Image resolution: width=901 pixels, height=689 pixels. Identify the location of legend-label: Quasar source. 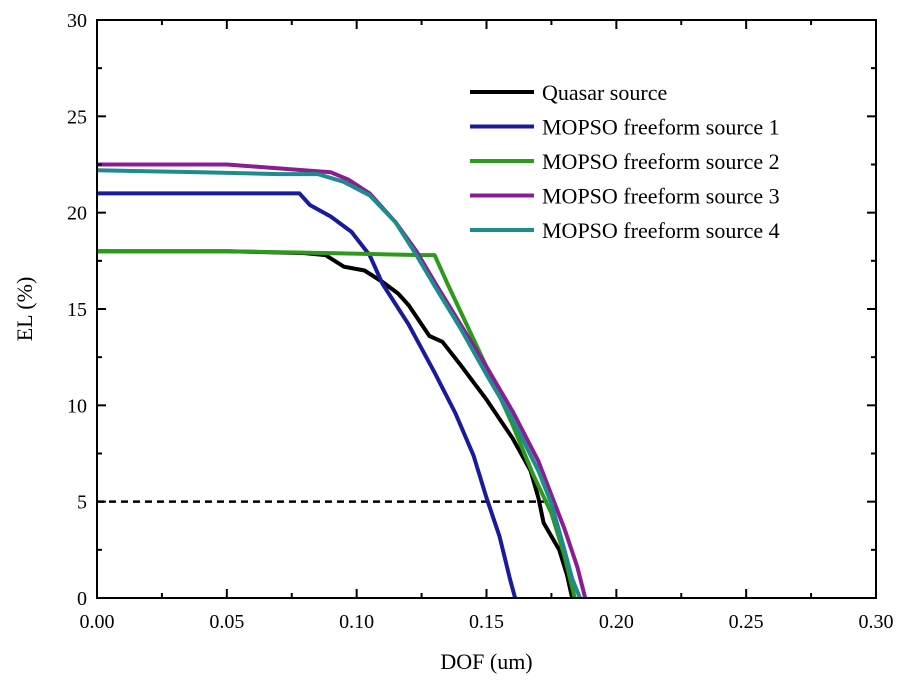
(604, 92).